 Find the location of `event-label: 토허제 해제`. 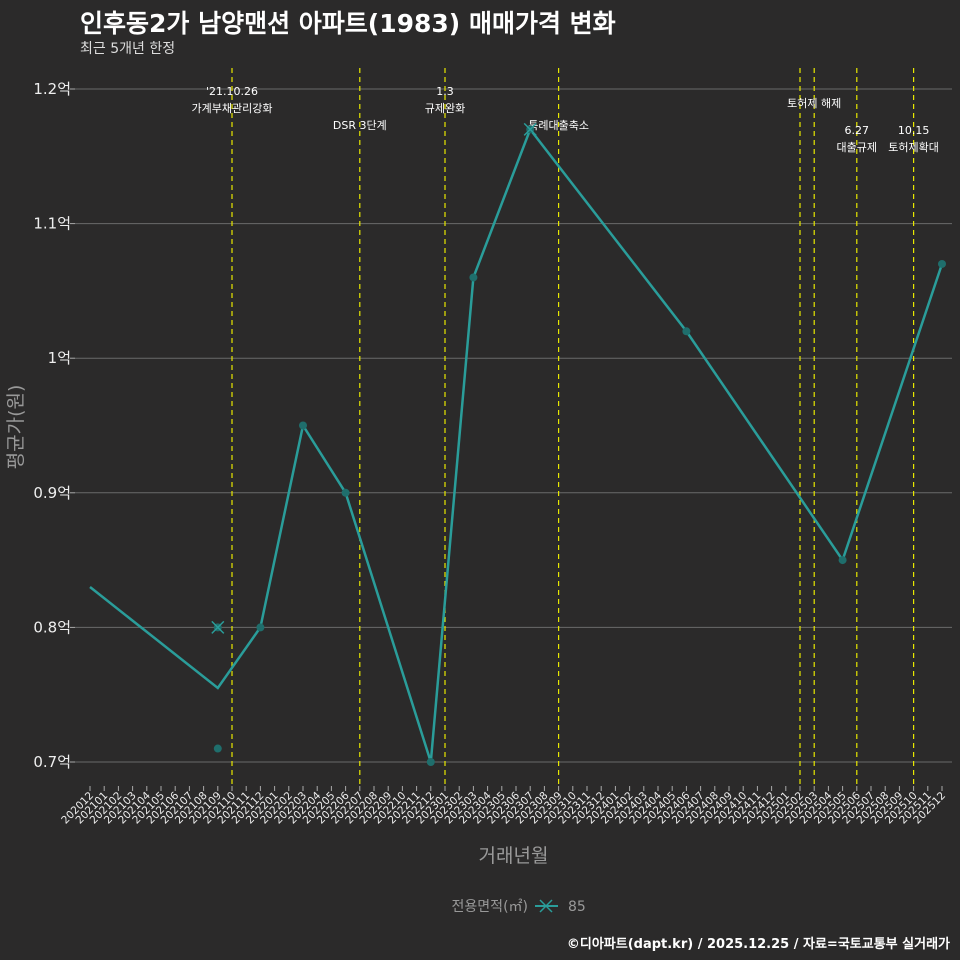

event-label: 토허제 해제 is located at coordinates (814, 103).